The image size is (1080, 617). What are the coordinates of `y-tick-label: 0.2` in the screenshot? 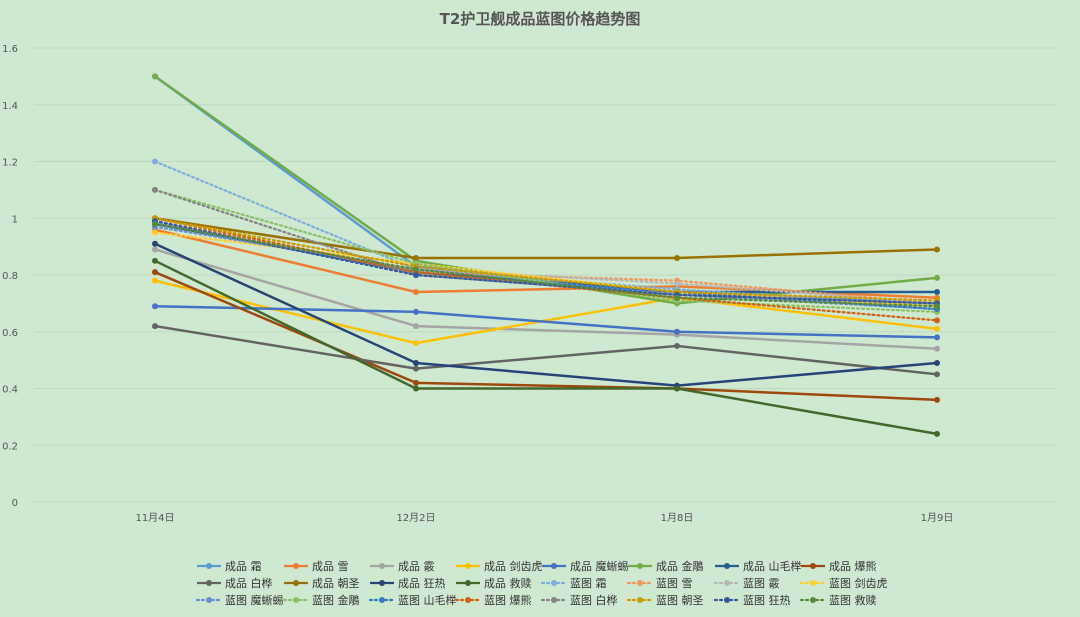 It's located at (10, 446).